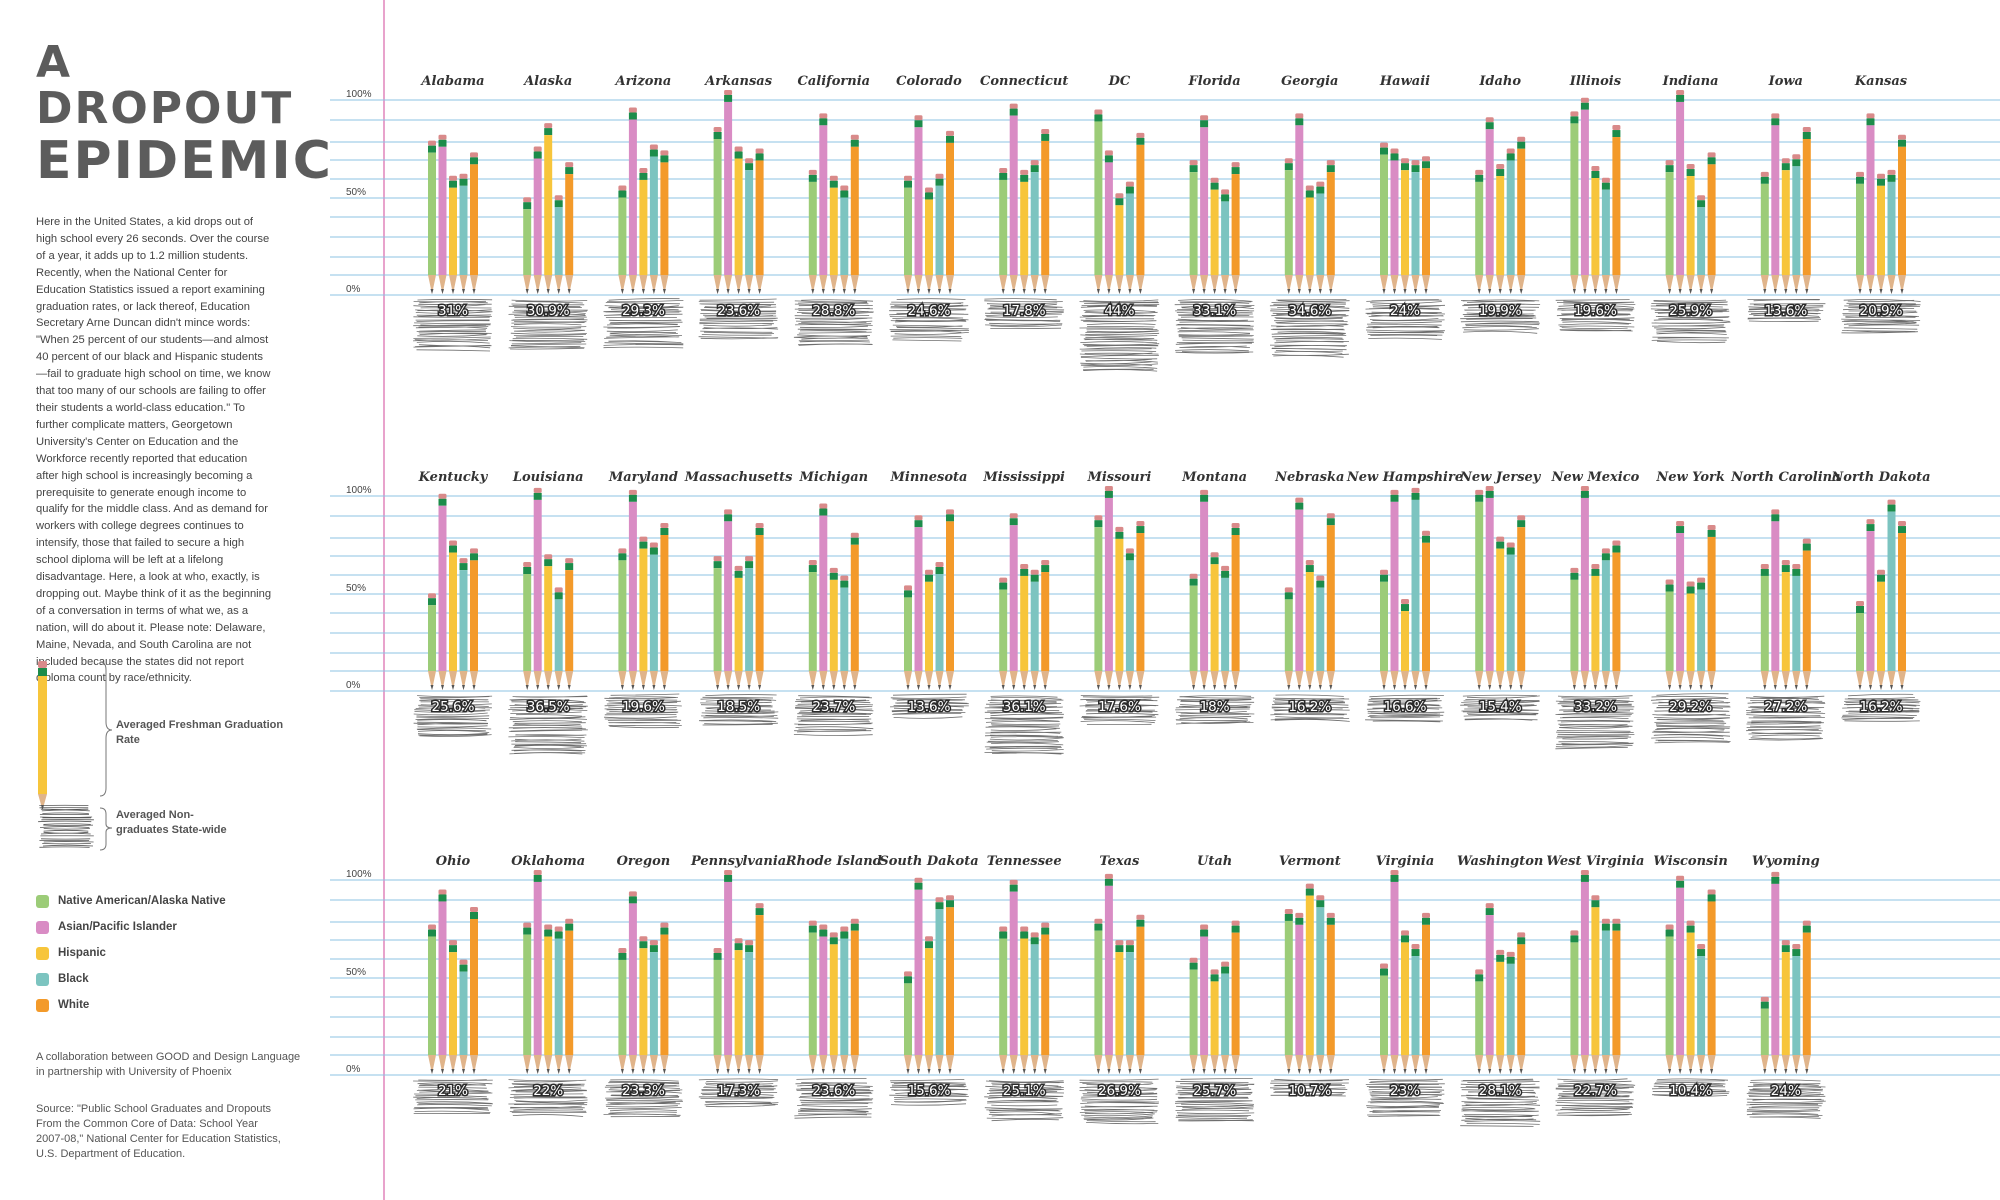 This screenshot has height=1200, width=2000. What do you see at coordinates (738, 477) in the screenshot?
I see `state-name: Massachusetts` at bounding box center [738, 477].